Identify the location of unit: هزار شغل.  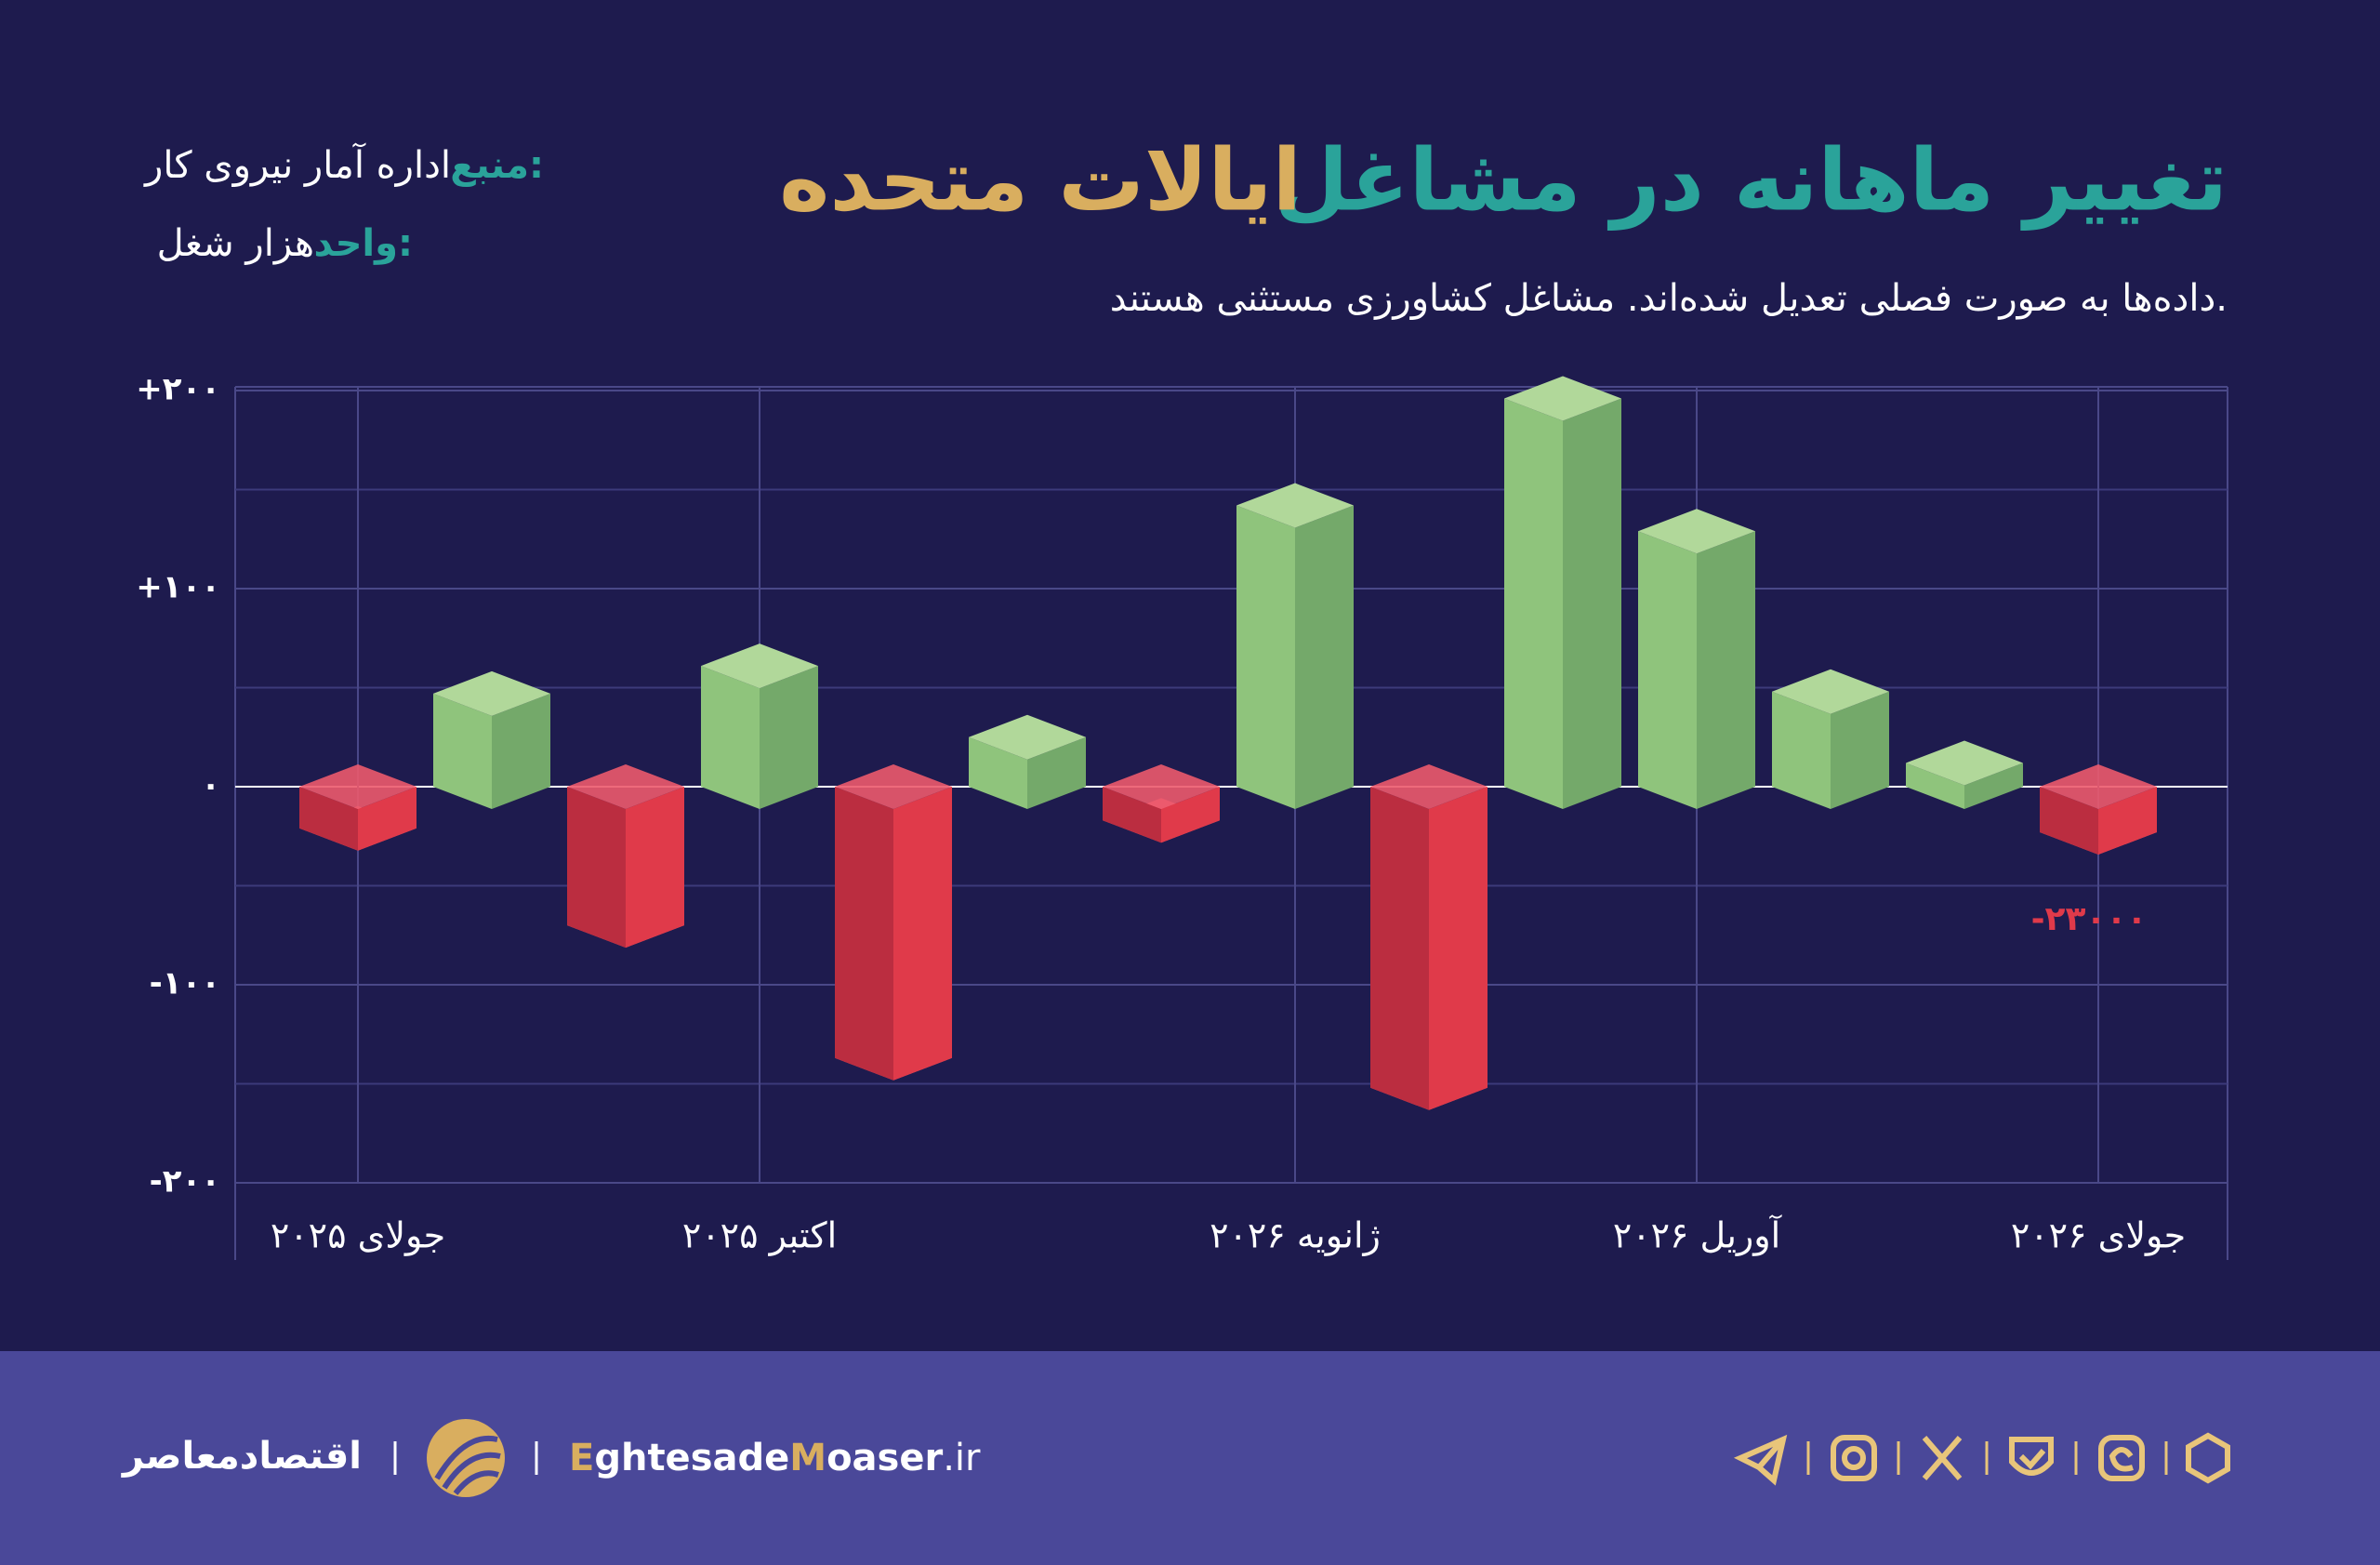
(235, 243).